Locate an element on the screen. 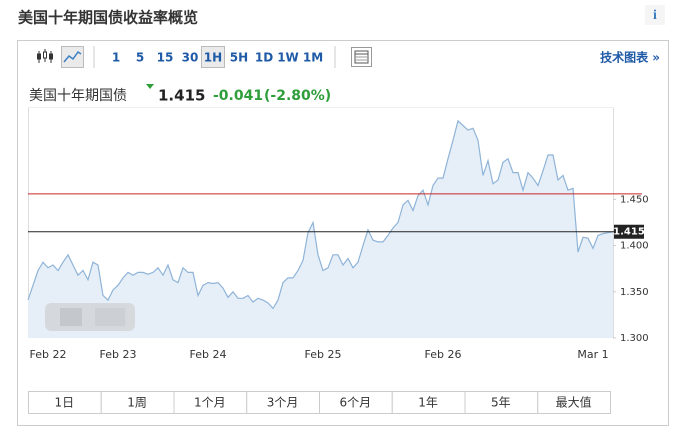 The image size is (675, 436). x-tick-label: Mar 1 is located at coordinates (592, 354).